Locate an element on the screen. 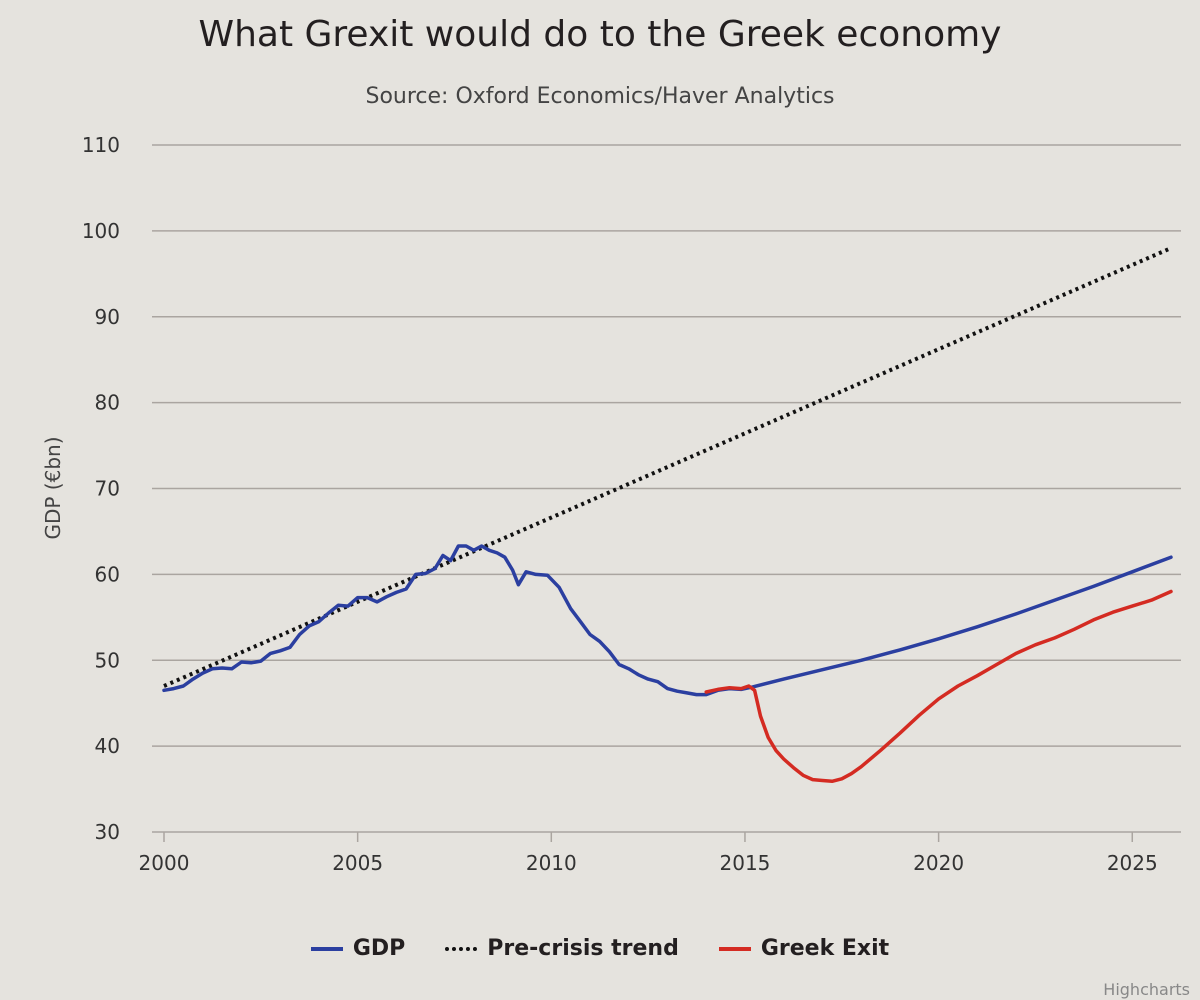 The width and height of the screenshot is (1200, 1000). x-tick-label-2010: 2010 is located at coordinates (551, 863).